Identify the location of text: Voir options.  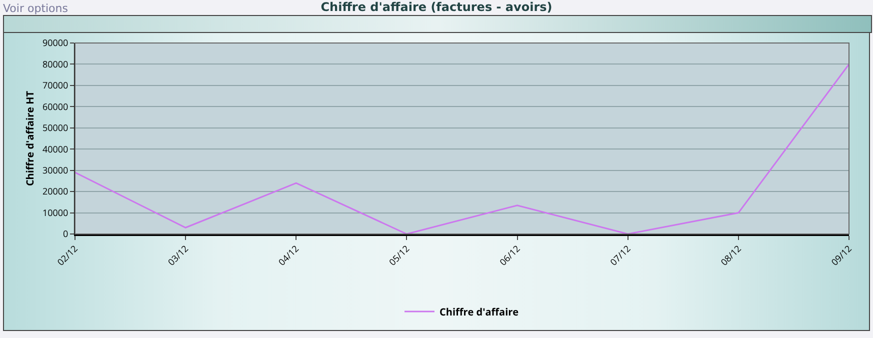
(35, 8).